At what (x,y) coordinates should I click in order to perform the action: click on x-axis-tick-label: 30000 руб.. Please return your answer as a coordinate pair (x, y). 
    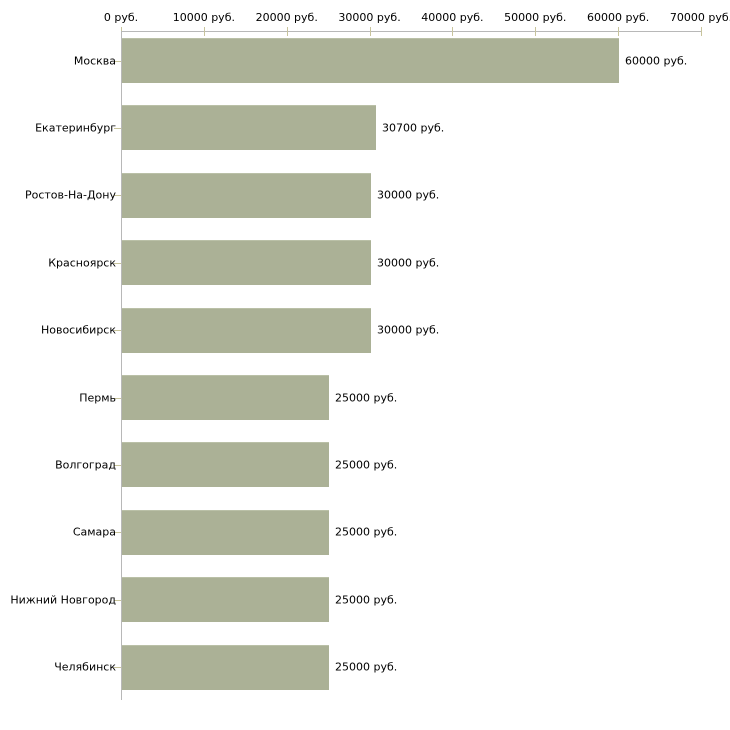
    Looking at the image, I should click on (369, 17).